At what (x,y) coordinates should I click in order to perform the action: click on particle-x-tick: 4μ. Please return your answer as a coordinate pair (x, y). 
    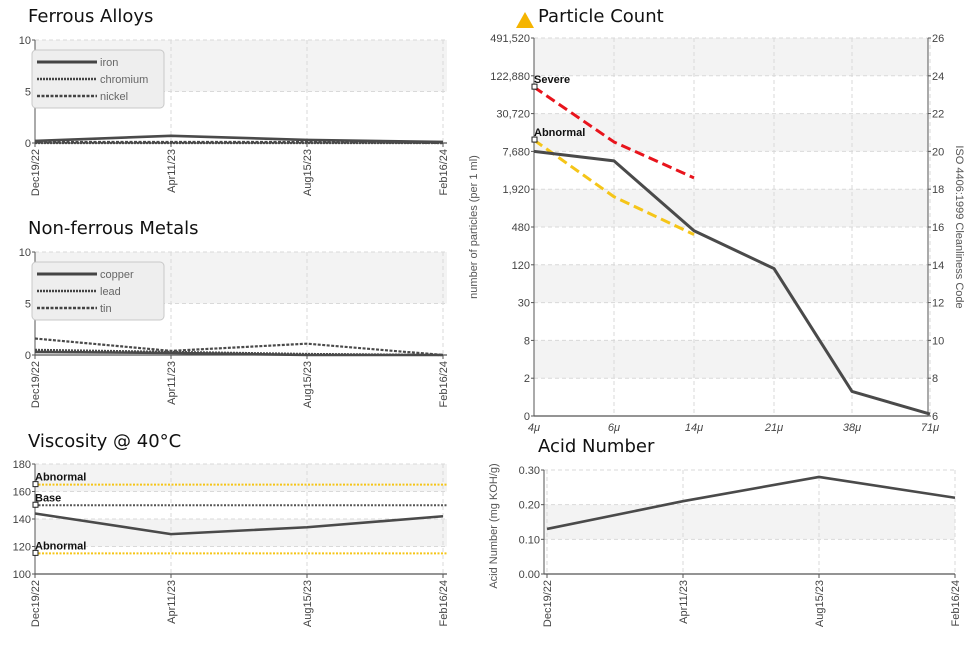
    Looking at the image, I should click on (534, 428).